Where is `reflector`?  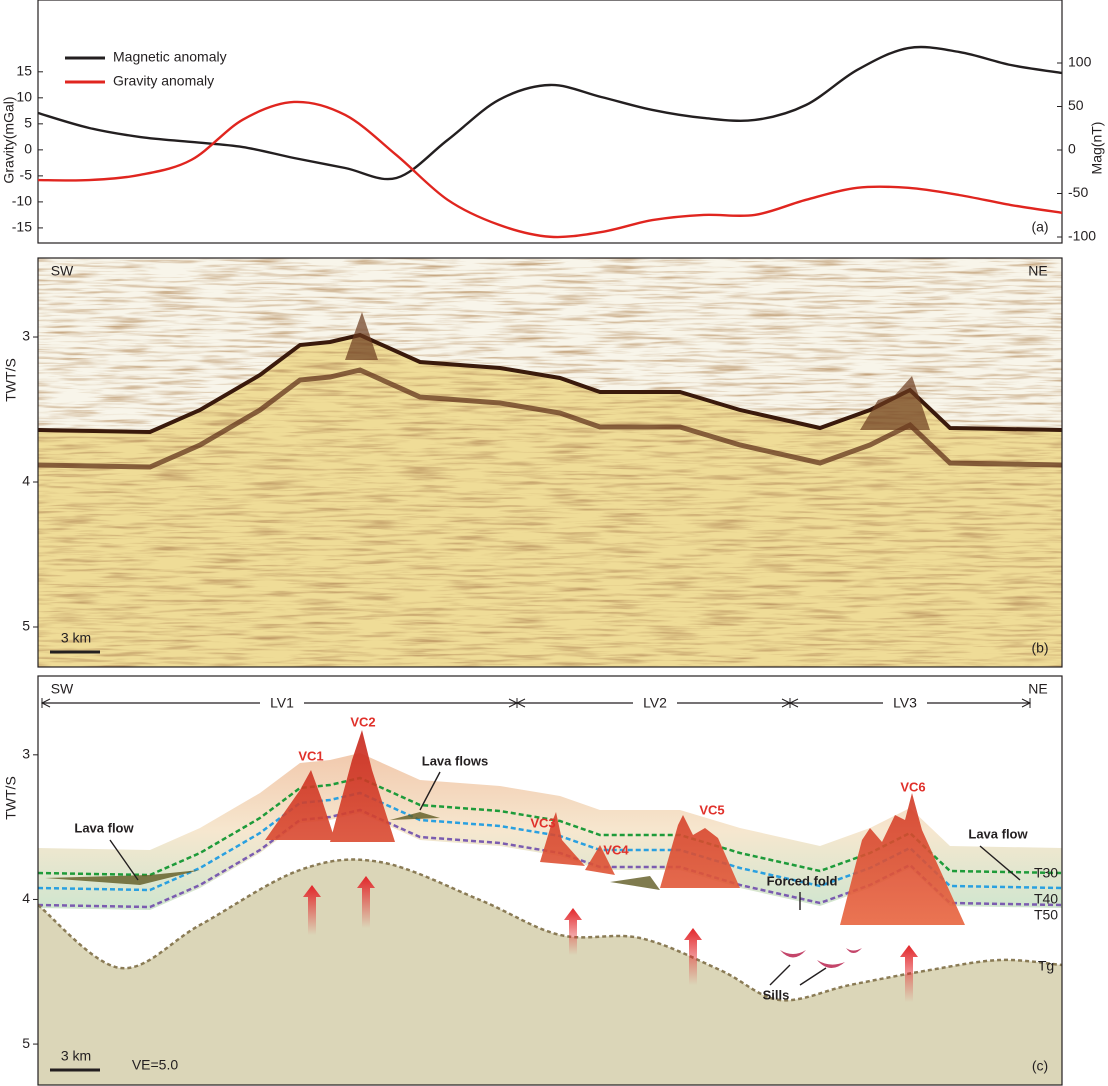
reflector is located at coordinates (550, 418).